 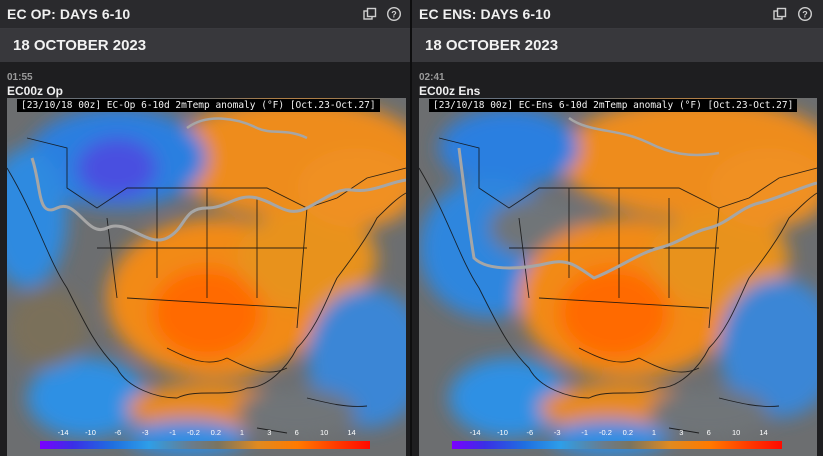 What do you see at coordinates (20, 77) in the screenshot?
I see `run-time: 01:55` at bounding box center [20, 77].